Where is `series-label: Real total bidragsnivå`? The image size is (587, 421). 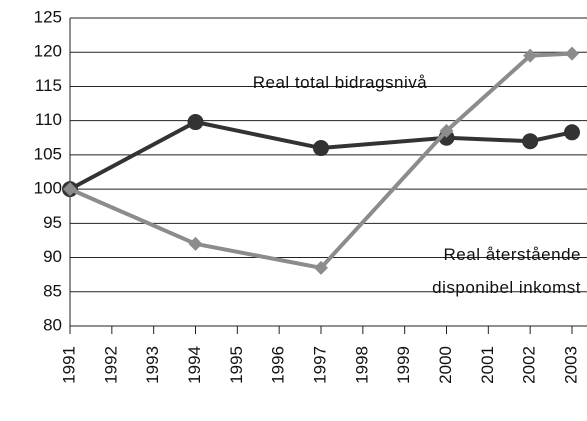 series-label: Real total bidragsnivå is located at coordinates (340, 82).